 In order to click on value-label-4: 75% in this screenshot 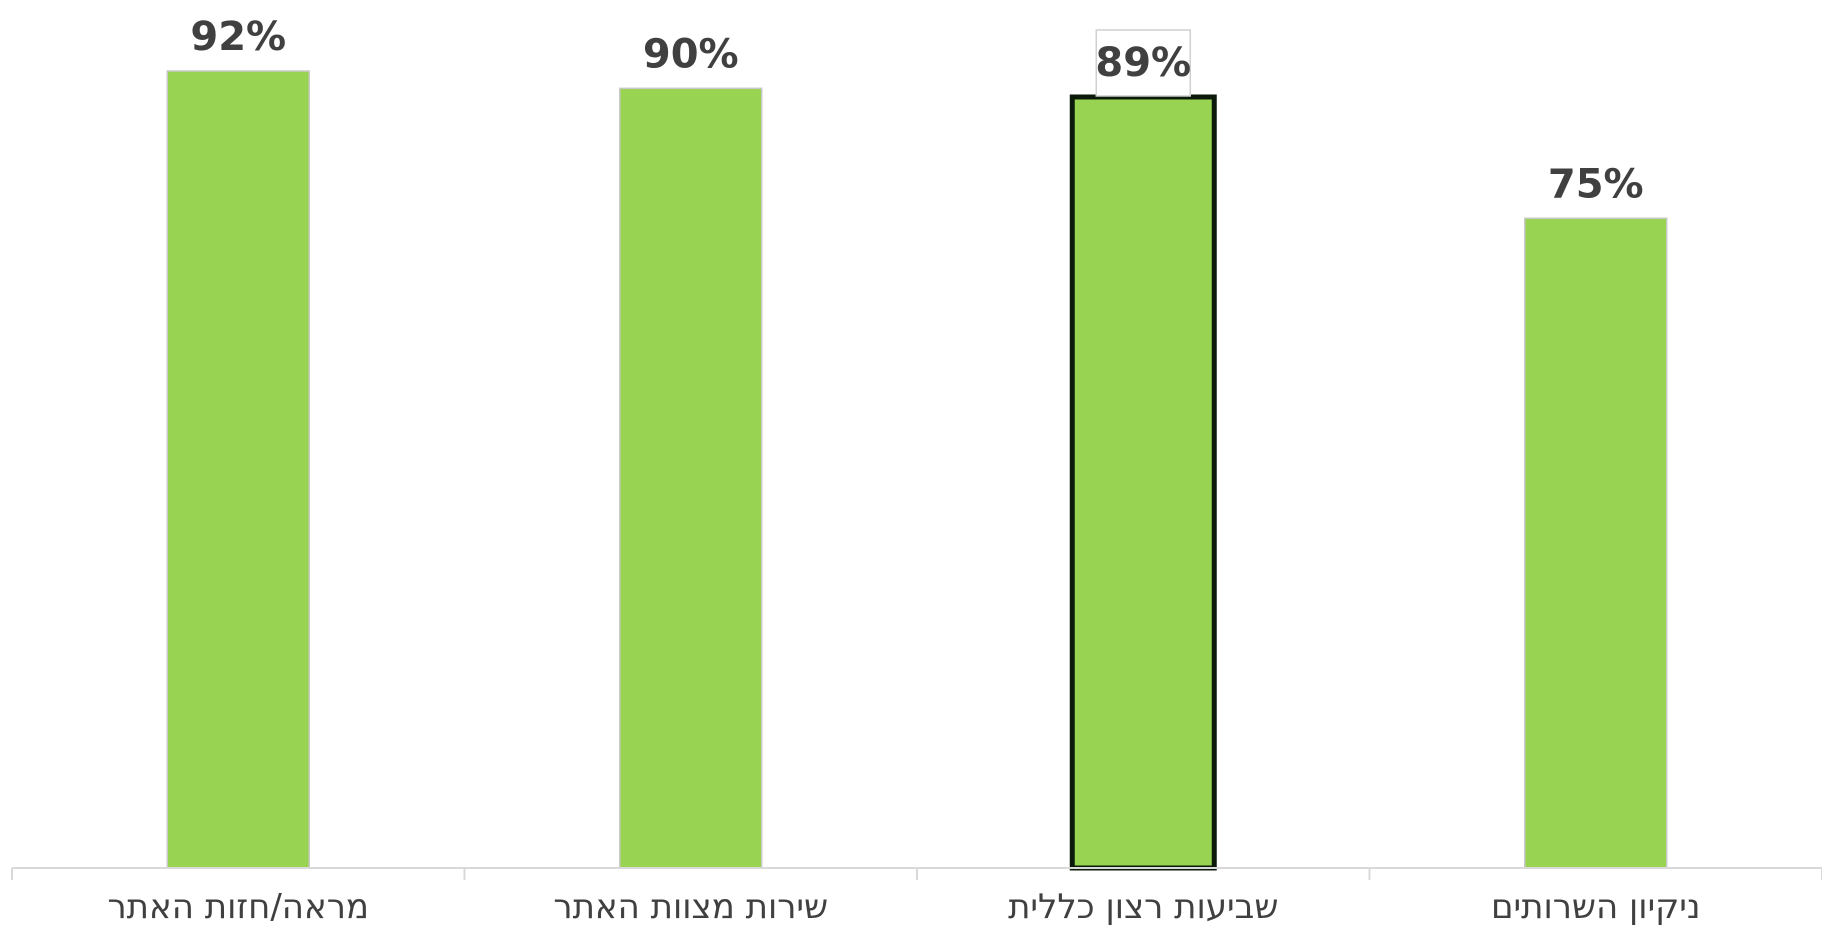, I will do `click(1596, 184)`.